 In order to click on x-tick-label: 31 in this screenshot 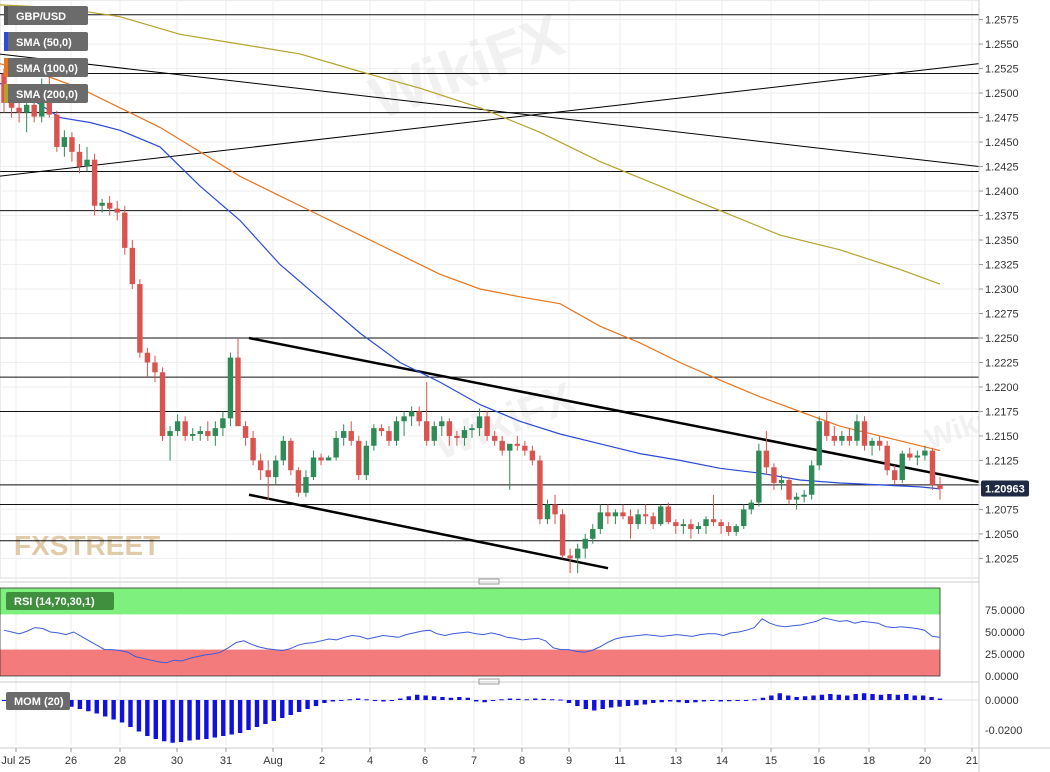, I will do `click(226, 761)`.